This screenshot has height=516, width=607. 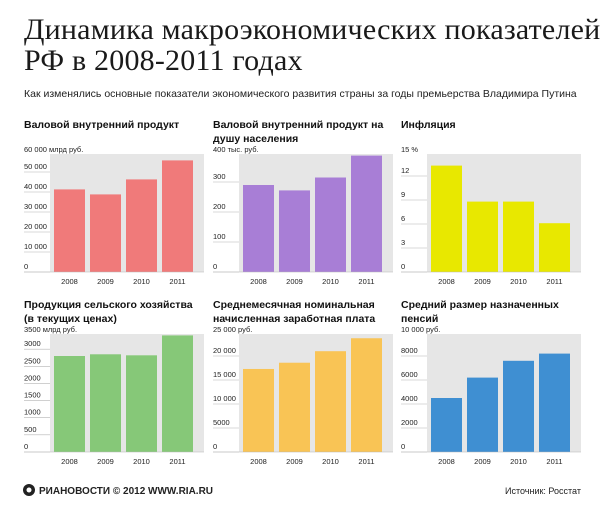 I want to click on y-tick-label: 300, so click(x=219, y=176).